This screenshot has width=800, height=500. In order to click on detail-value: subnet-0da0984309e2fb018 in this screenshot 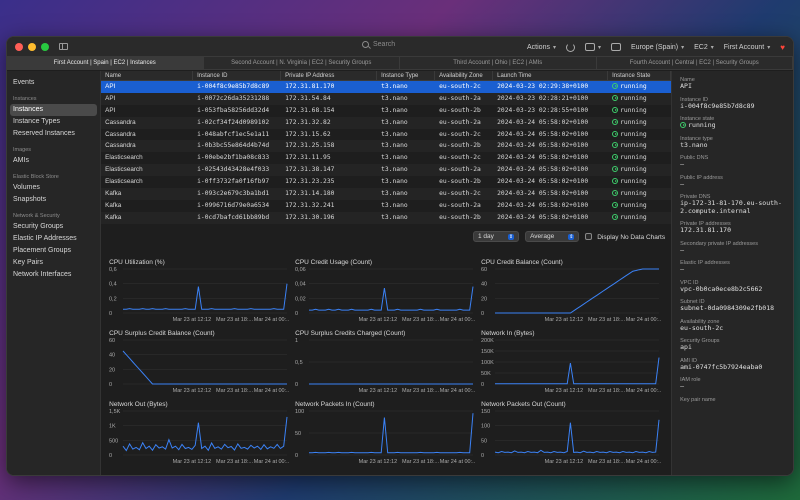, I will do `click(727, 308)`.